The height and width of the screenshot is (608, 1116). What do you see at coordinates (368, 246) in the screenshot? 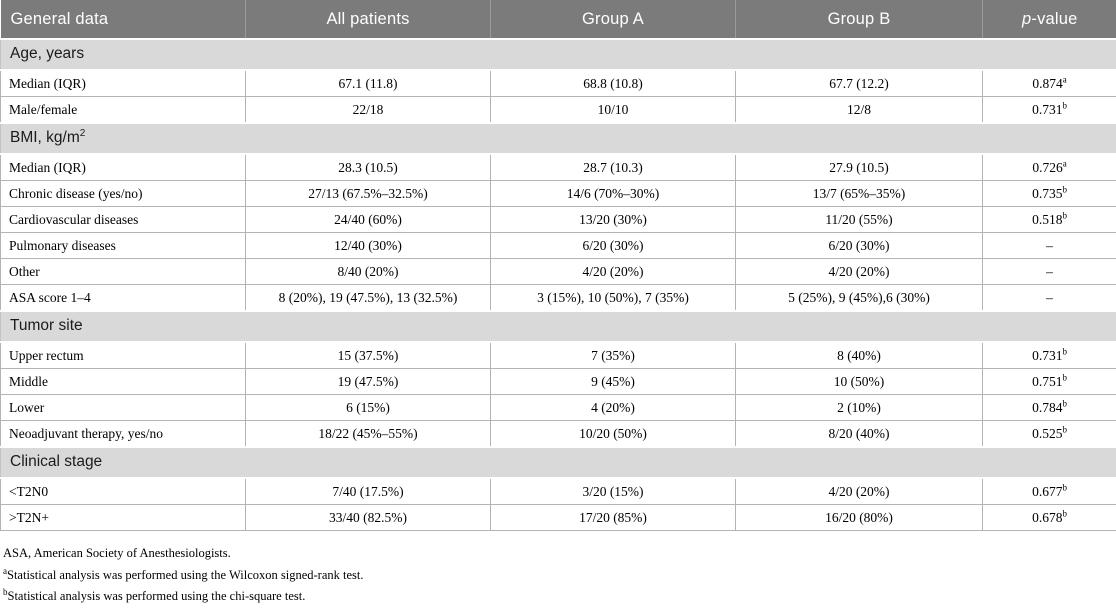
I see `value-cell: 12/40 (30%)` at bounding box center [368, 246].